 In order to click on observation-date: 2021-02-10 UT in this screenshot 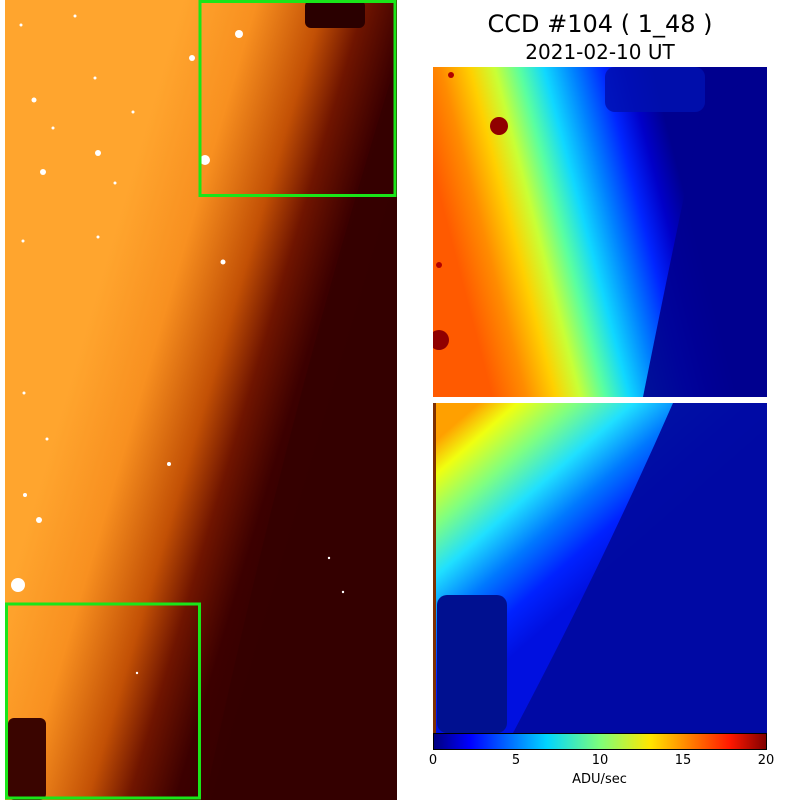, I will do `click(600, 52)`.